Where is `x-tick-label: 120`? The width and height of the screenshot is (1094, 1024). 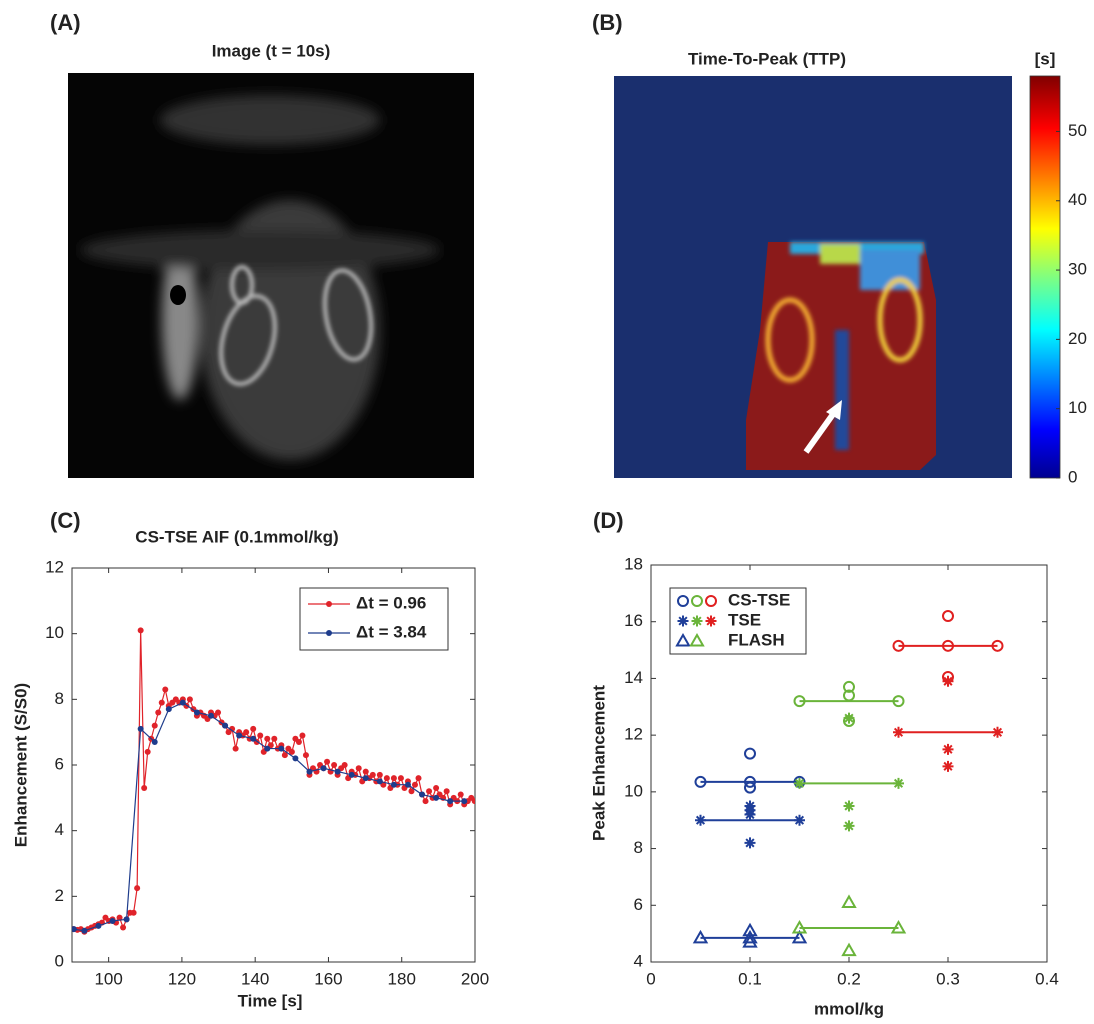
x-tick-label: 120 is located at coordinates (182, 978).